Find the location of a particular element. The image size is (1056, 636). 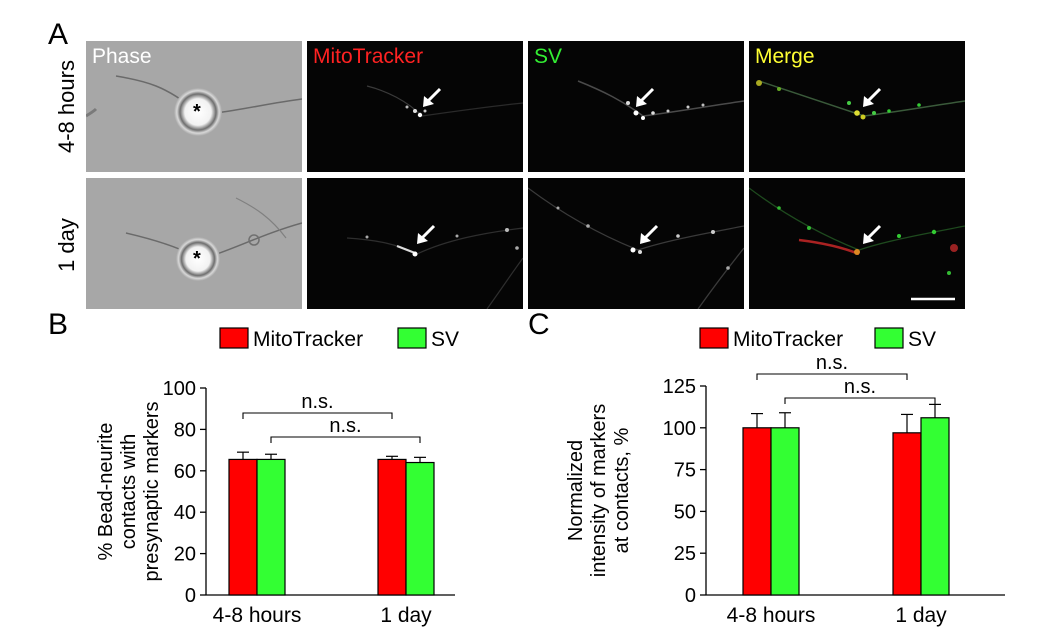

chart-c-ytick-label-2: 50 is located at coordinates (685, 512).